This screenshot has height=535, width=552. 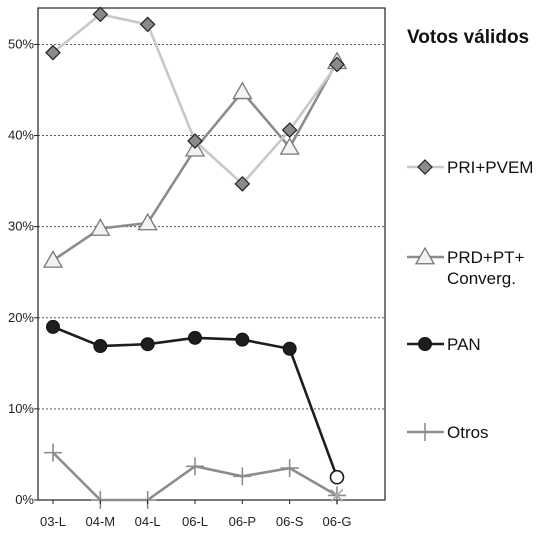 I want to click on x-tick-label: 04-M, so click(x=101, y=521).